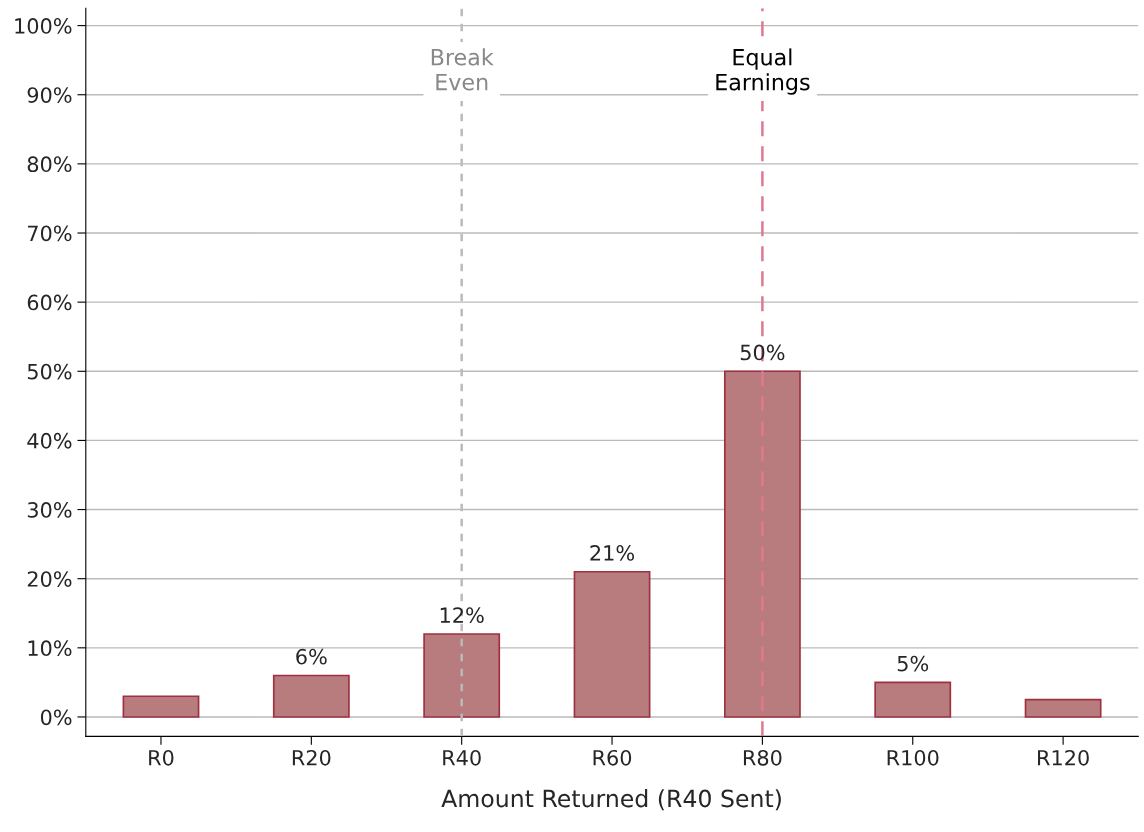  I want to click on y-tick-label: 30%, so click(49, 510).